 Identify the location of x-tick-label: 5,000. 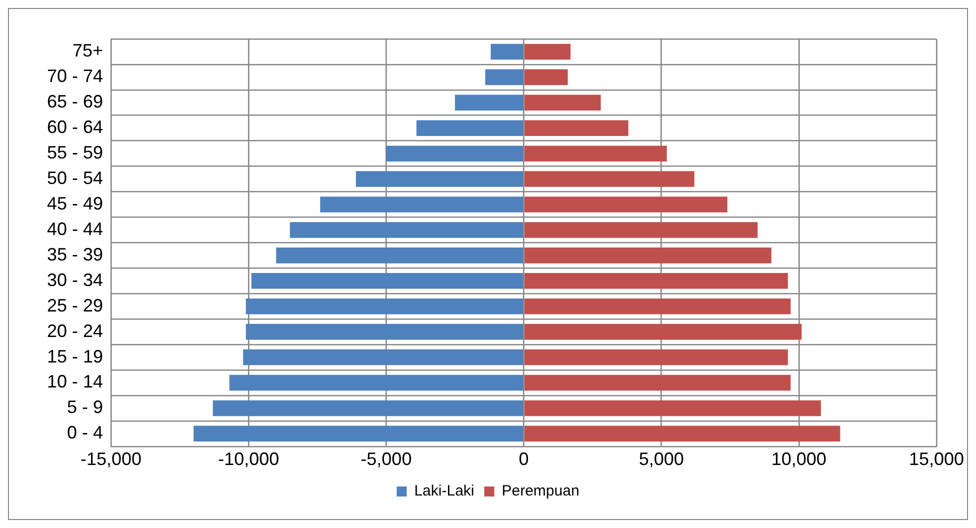
(661, 459).